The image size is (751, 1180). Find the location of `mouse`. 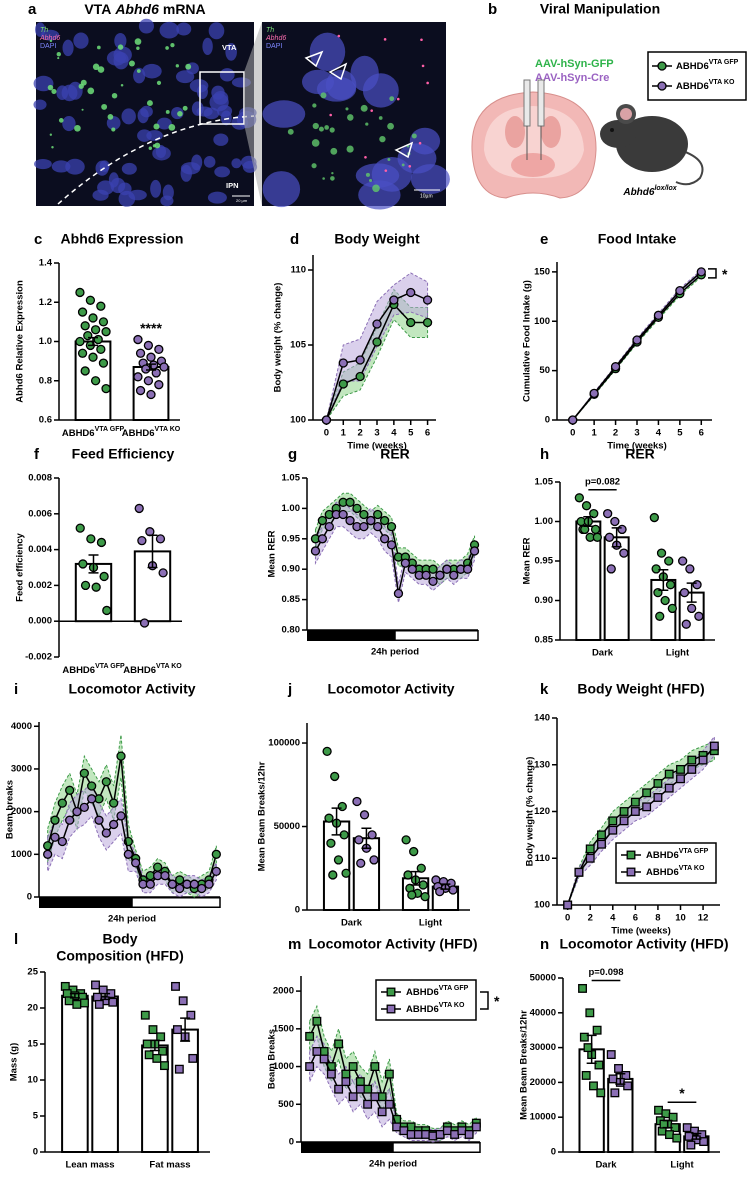

mouse is located at coordinates (652, 145).